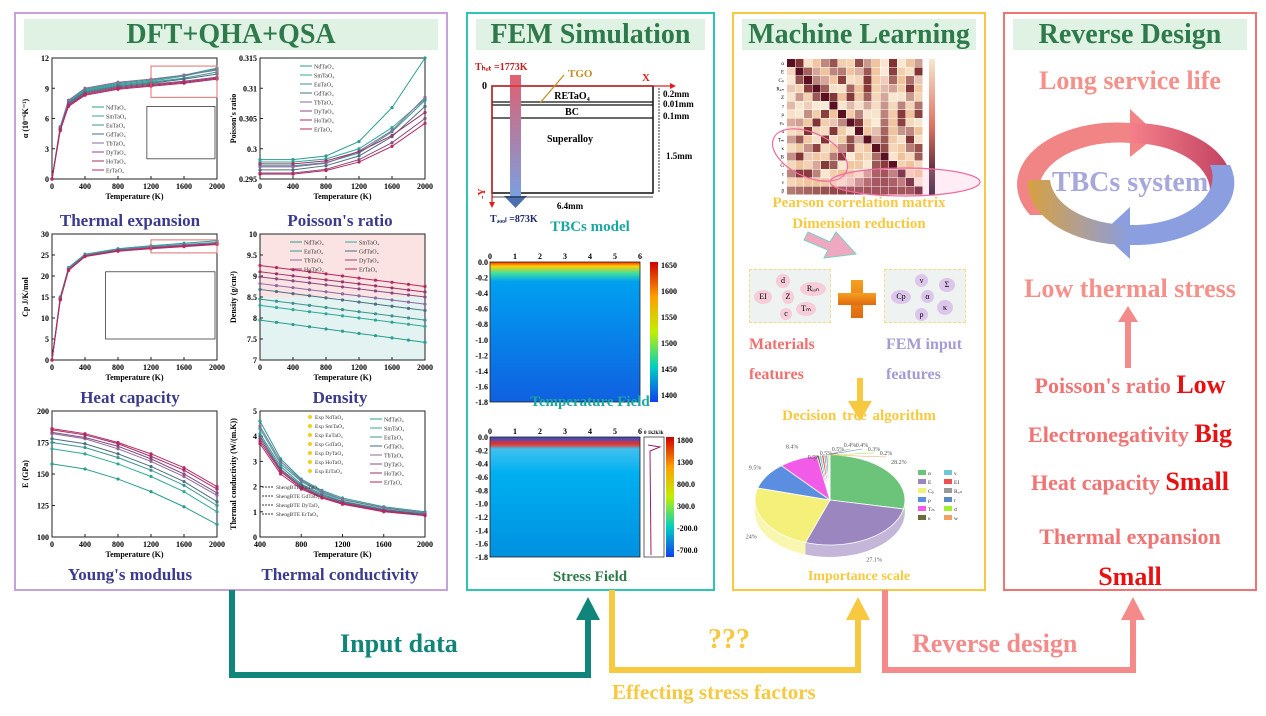 The height and width of the screenshot is (716, 1266). I want to click on matrix-row-label: Rᵢₒₙ, so click(780, 90).